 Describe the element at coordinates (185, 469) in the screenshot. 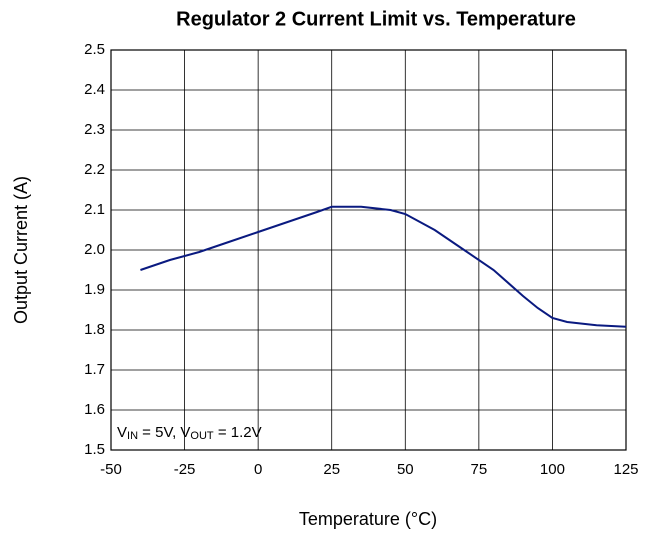

I see `x-tick-label: -25` at that location.